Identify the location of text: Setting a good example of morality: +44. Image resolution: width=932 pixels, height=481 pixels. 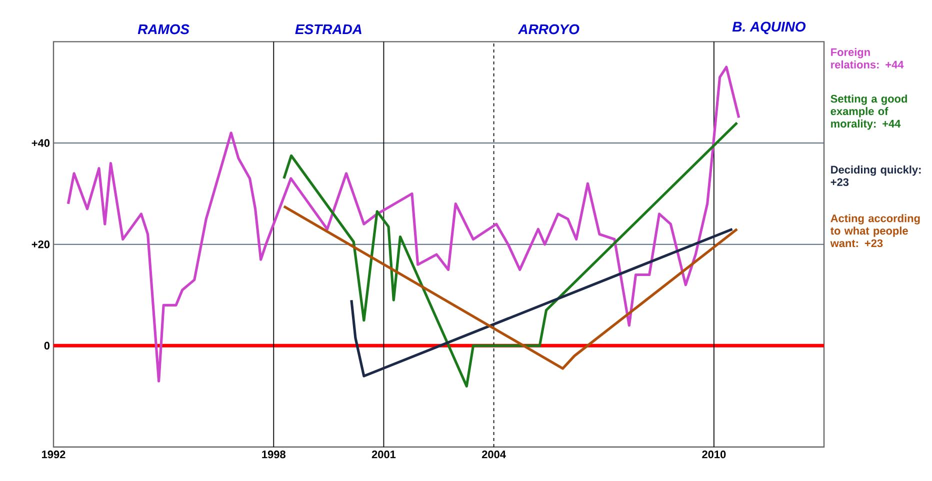
(868, 112).